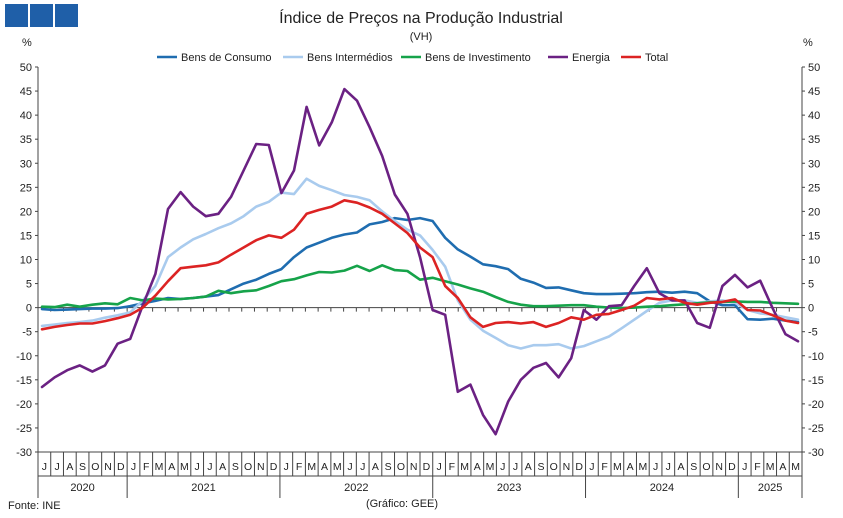 The height and width of the screenshot is (518, 843). What do you see at coordinates (24, 381) in the screenshot?
I see `y-tick-label-left: -15` at bounding box center [24, 381].